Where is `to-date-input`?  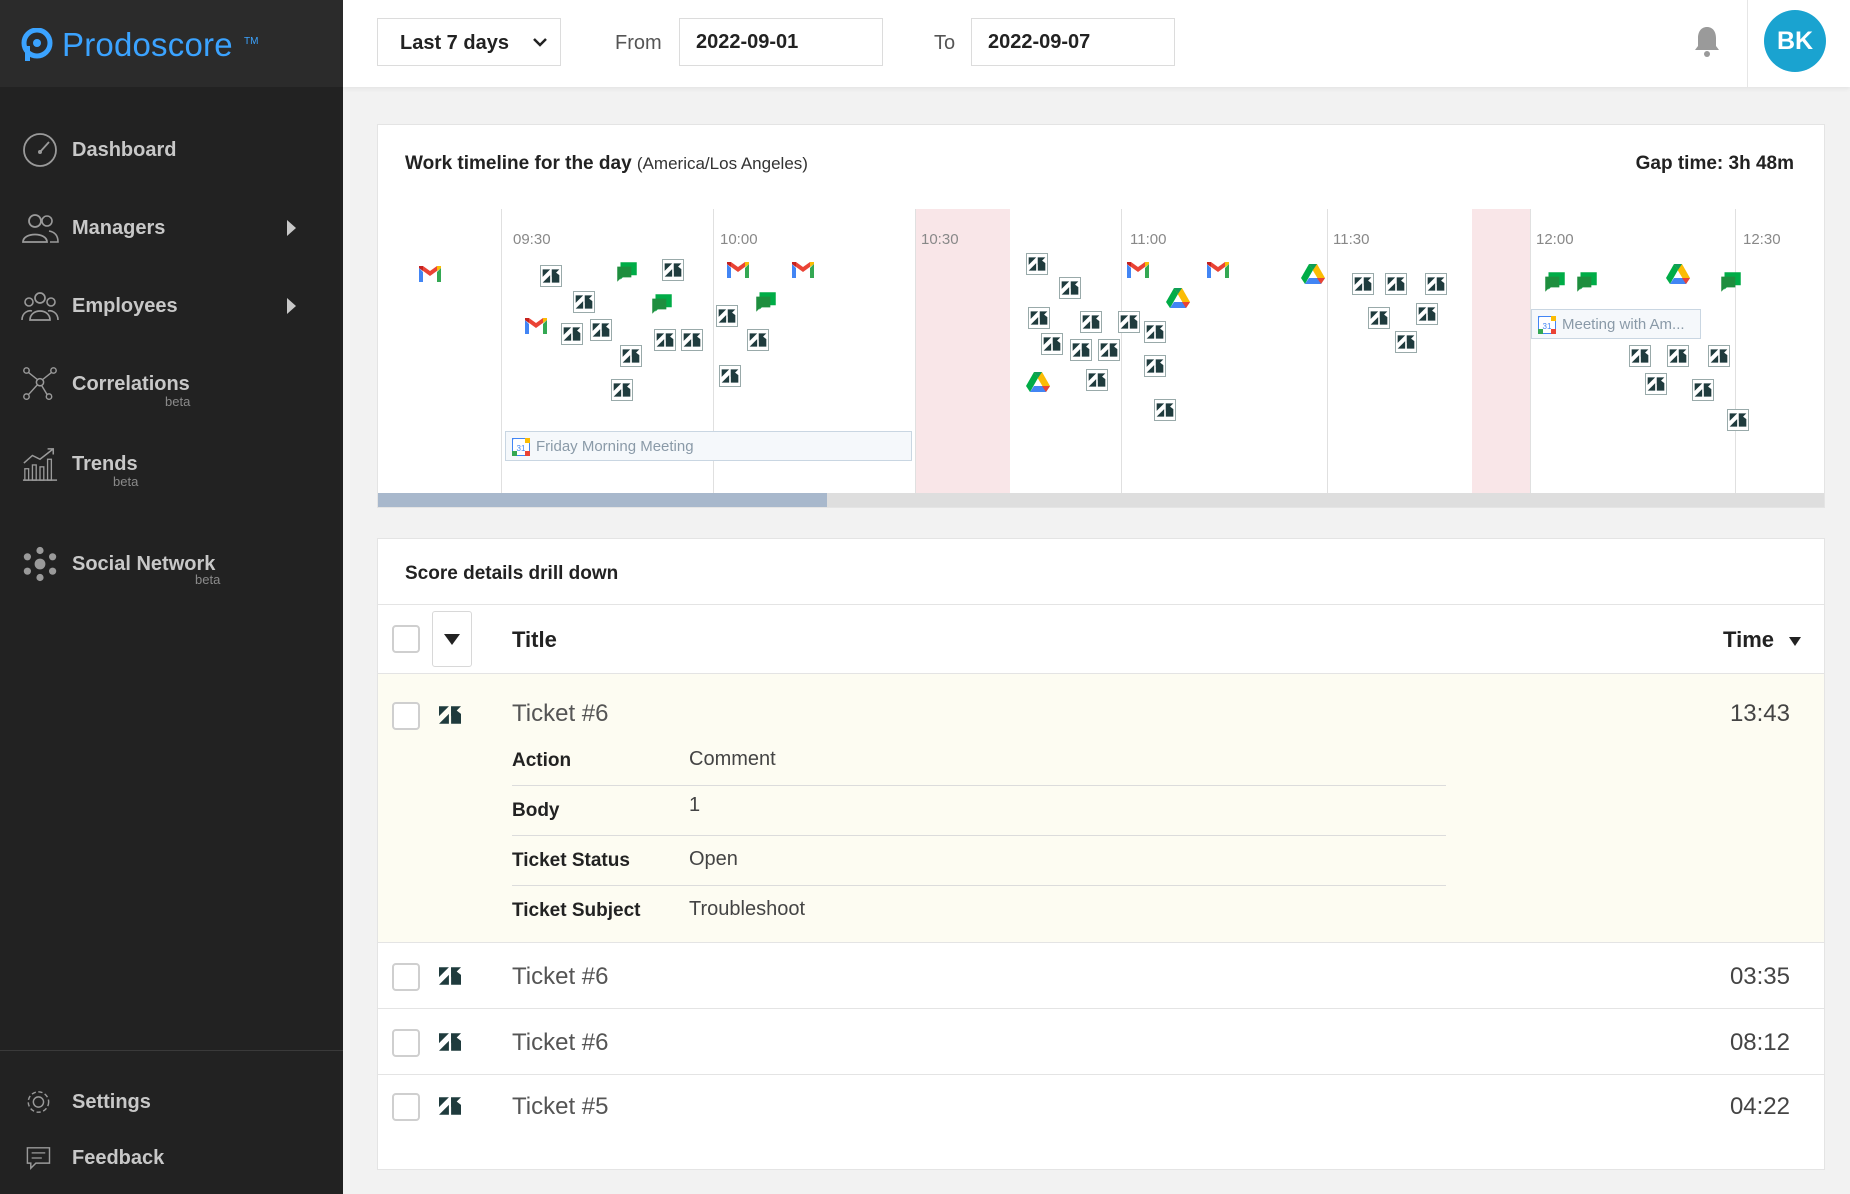 to-date-input is located at coordinates (1073, 42).